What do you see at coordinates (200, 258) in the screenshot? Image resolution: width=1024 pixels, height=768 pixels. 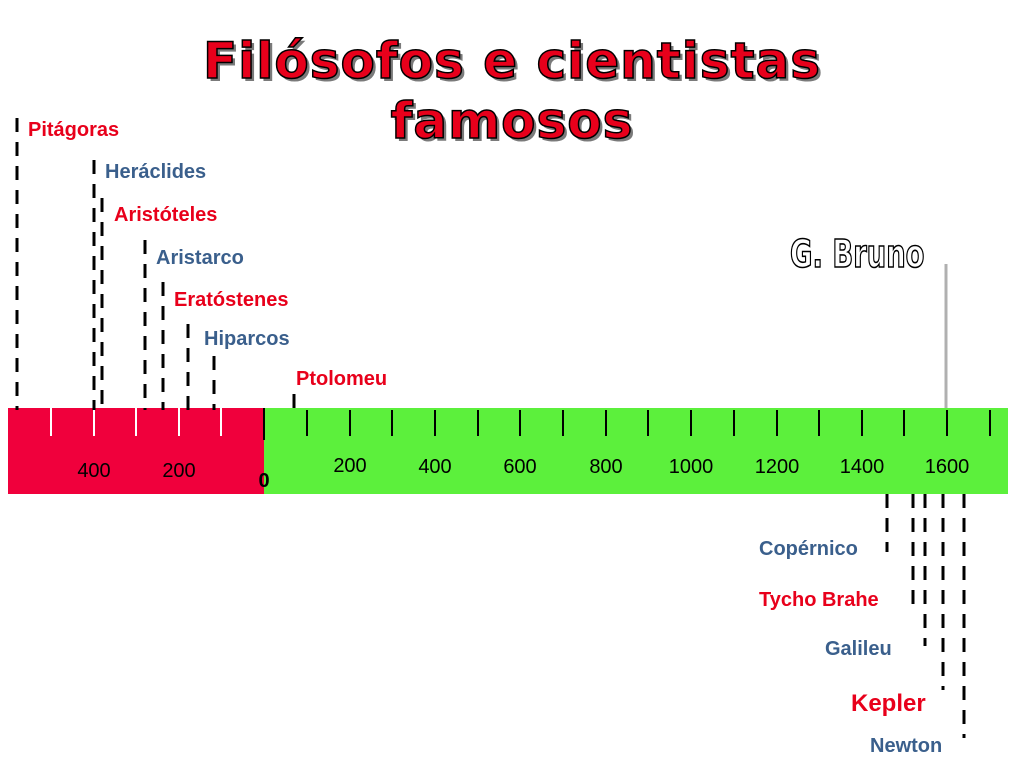 I see `label-aristarco: Aristarco` at bounding box center [200, 258].